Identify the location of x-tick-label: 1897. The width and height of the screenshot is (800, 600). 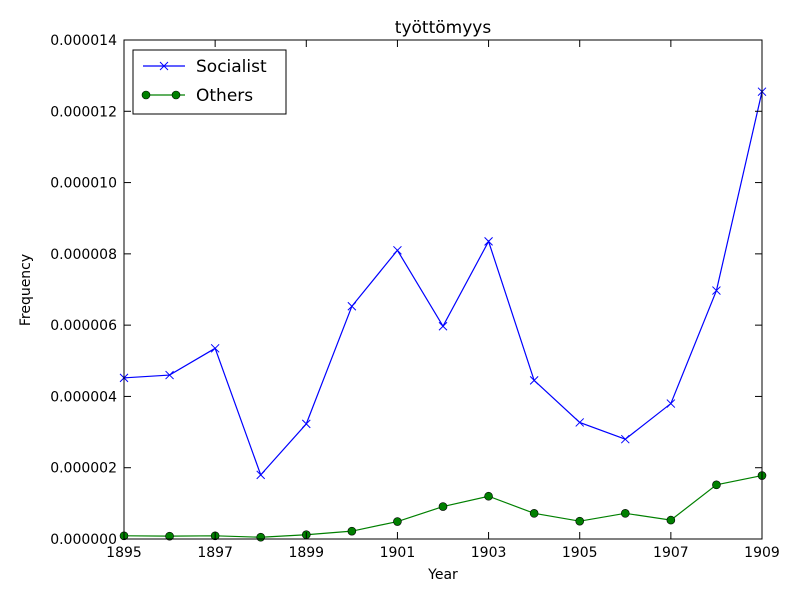
(215, 553).